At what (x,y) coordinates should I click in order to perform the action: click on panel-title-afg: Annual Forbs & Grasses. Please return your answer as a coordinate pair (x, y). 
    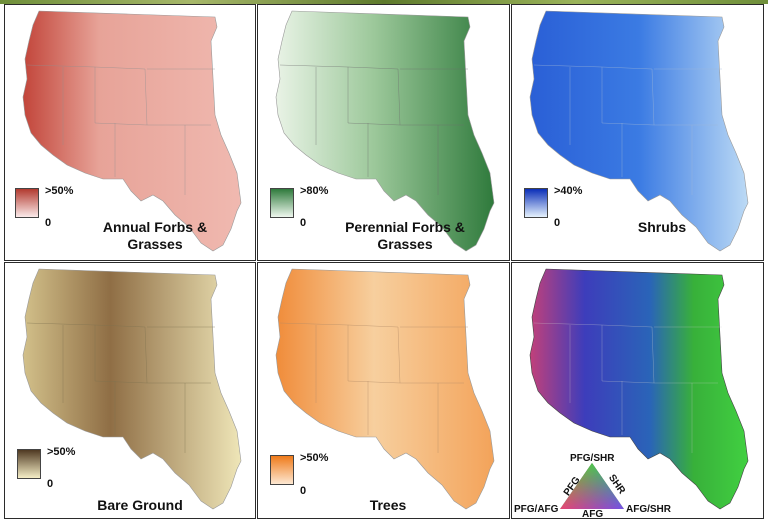
    Looking at the image, I should click on (155, 236).